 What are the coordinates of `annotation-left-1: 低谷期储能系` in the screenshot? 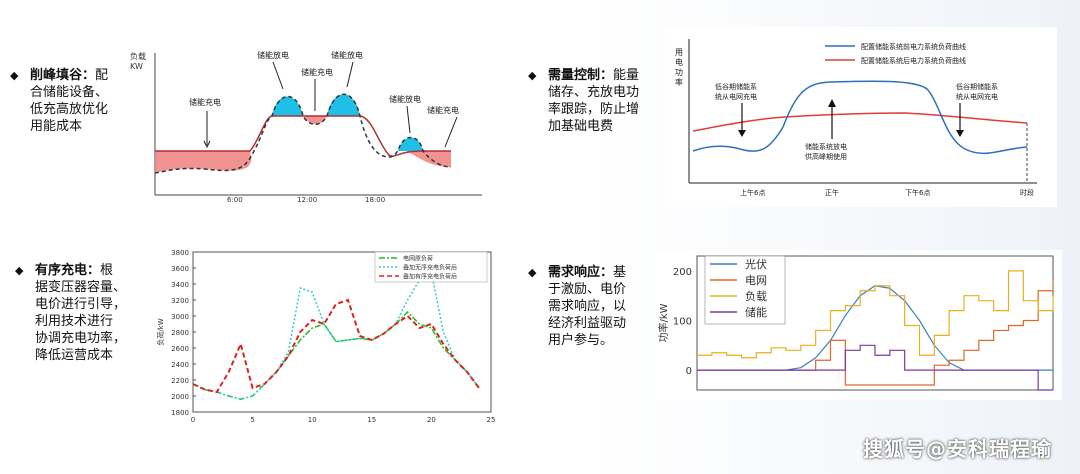 It's located at (736, 86).